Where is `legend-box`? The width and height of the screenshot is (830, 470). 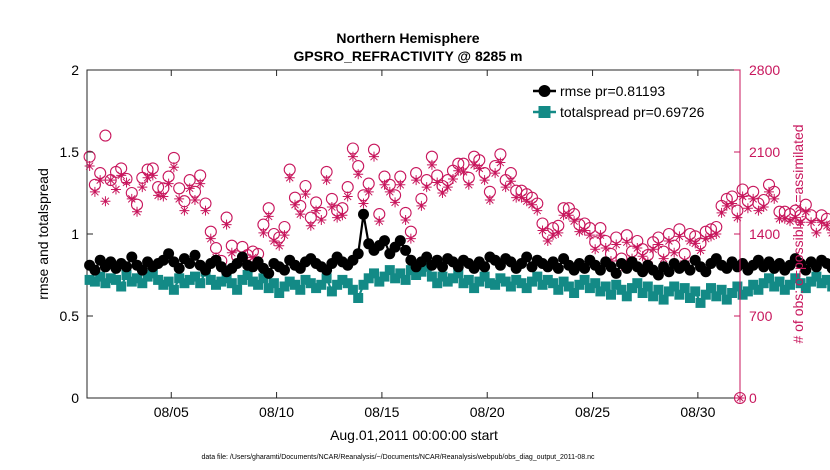
legend-box is located at coordinates (630, 101).